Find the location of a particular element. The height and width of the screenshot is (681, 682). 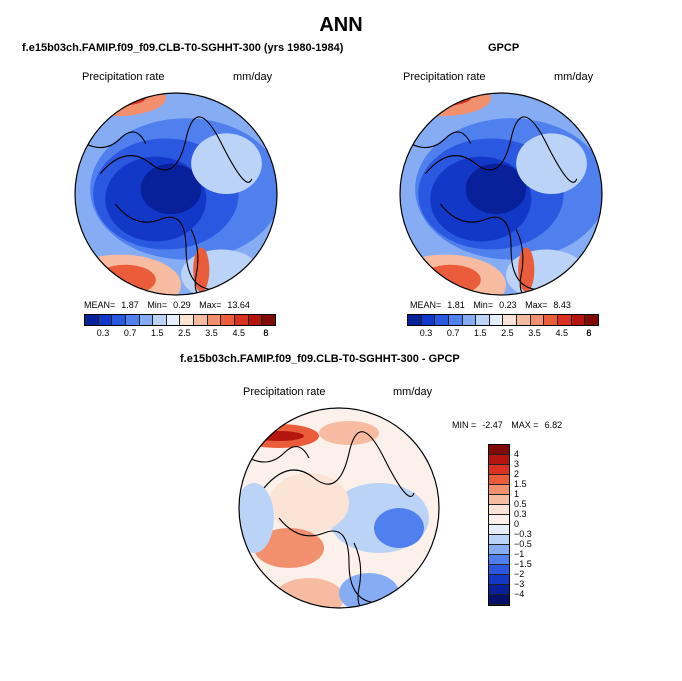

colorbar-model is located at coordinates (180, 320).